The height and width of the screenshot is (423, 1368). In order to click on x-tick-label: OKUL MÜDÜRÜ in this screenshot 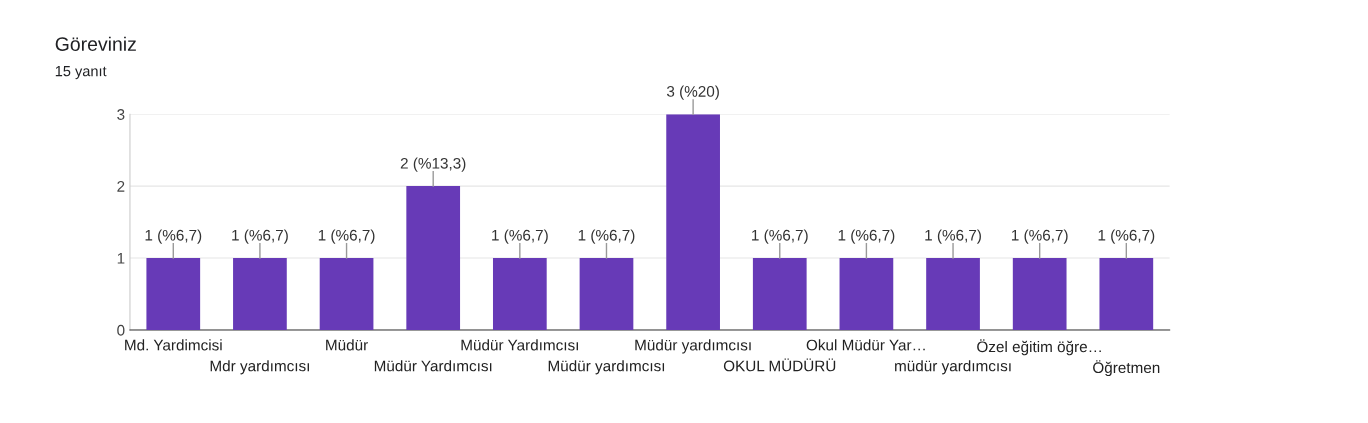, I will do `click(779, 365)`.